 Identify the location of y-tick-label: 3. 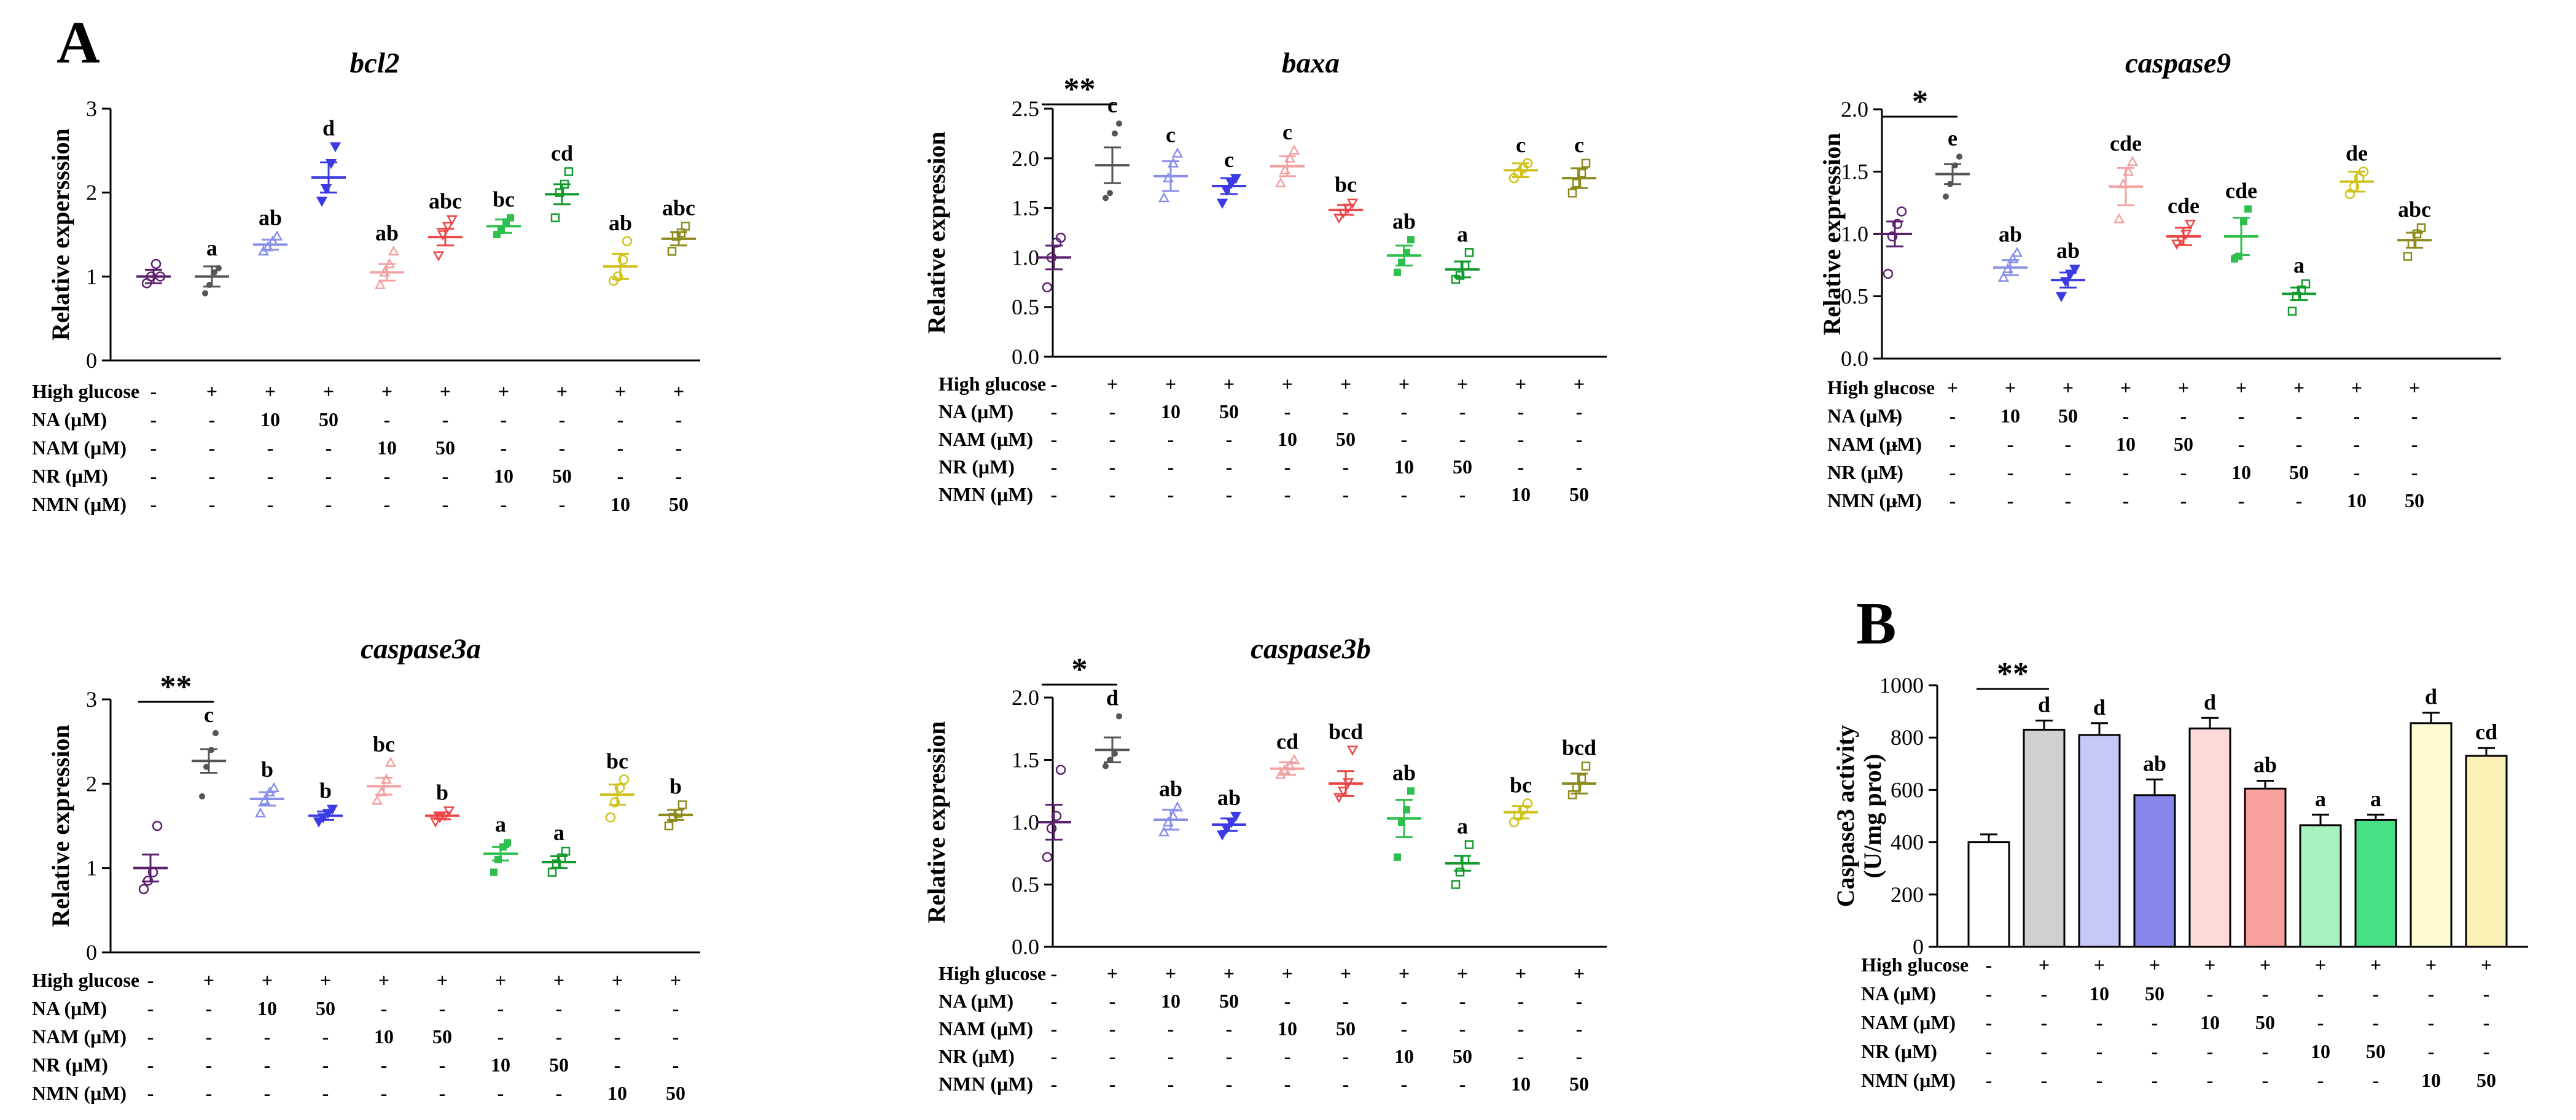
(91, 108).